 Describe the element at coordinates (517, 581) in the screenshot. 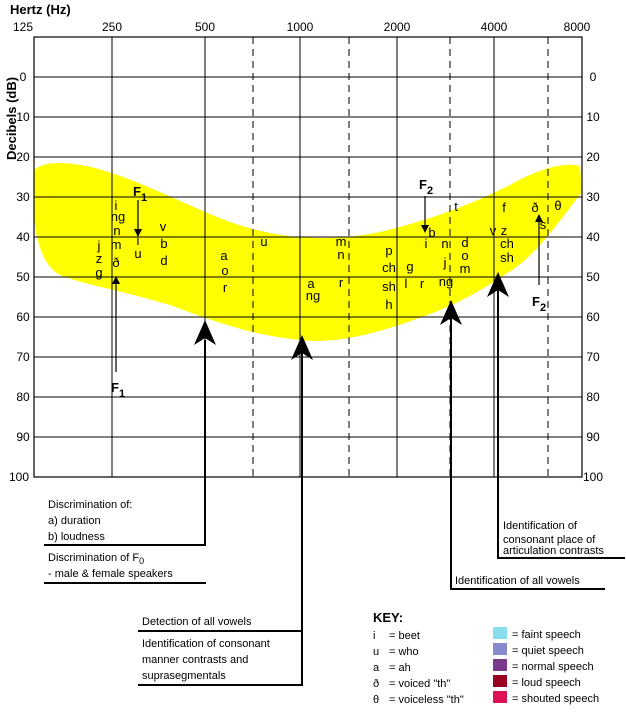

I see `all-vowels-label: Identification of all vowels` at that location.